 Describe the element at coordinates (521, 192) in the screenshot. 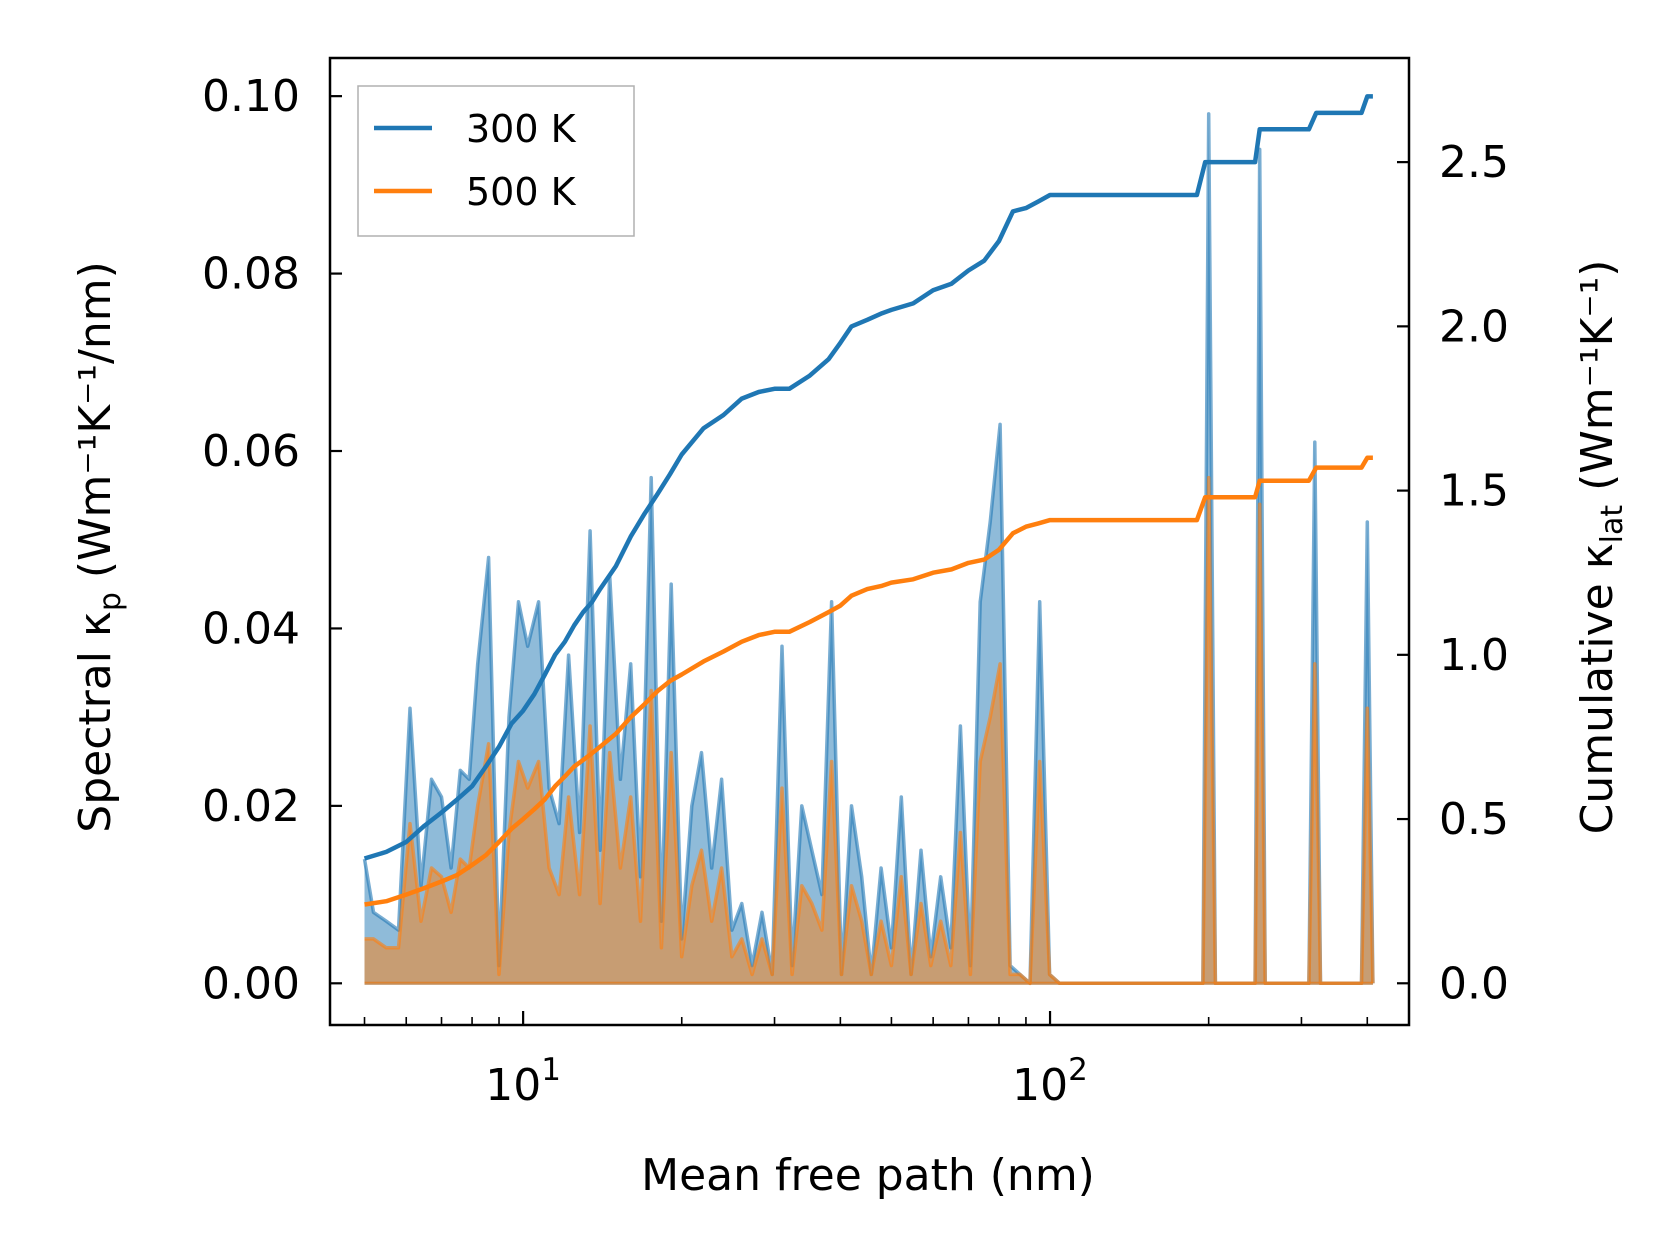

I see `legend-label-500k: 500 K` at that location.